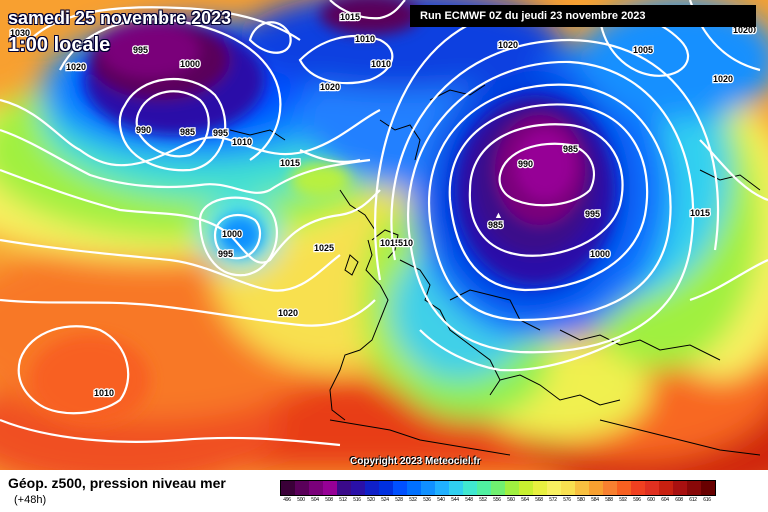 This screenshot has height=512, width=768. I want to click on scale-label: 592, so click(623, 500).